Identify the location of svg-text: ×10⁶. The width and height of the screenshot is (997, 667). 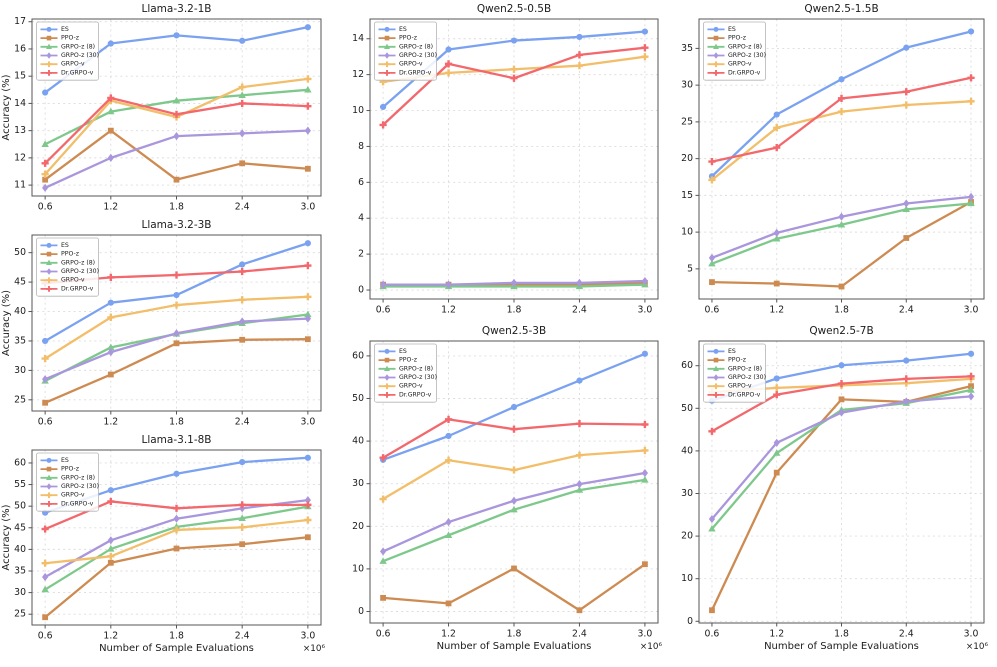
(314, 649).